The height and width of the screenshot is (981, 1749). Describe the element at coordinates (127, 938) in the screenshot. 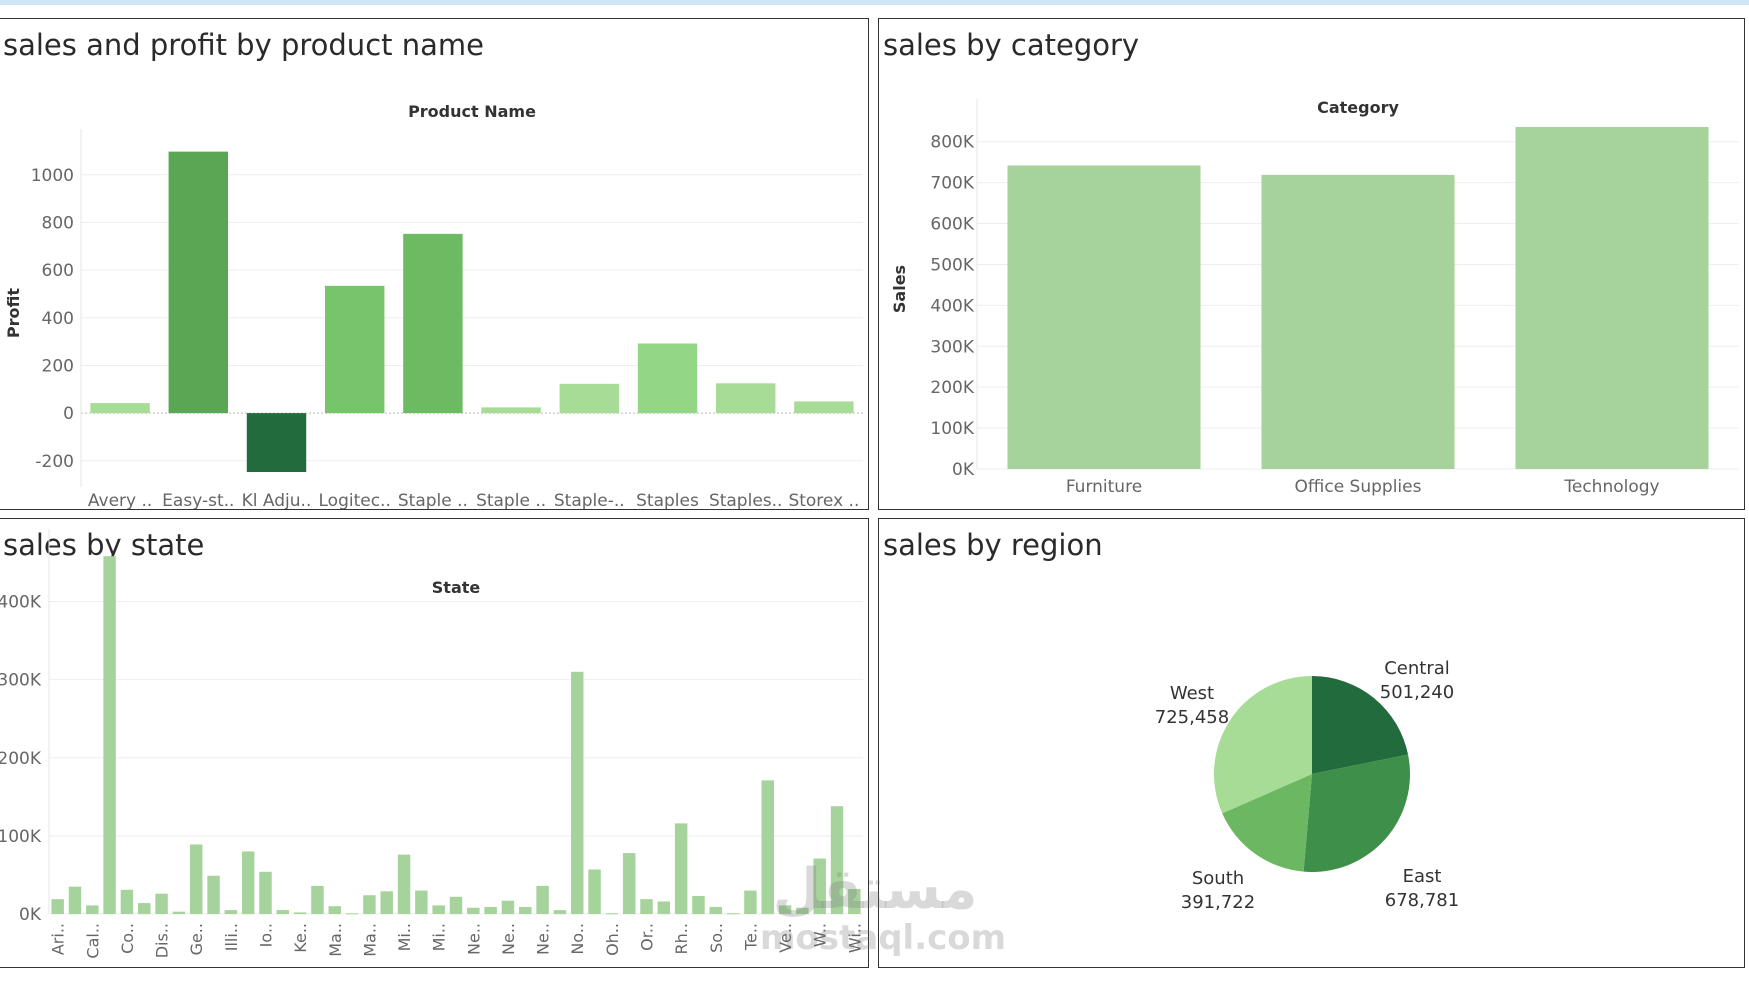

I see `x-tick-label: Co..` at that location.